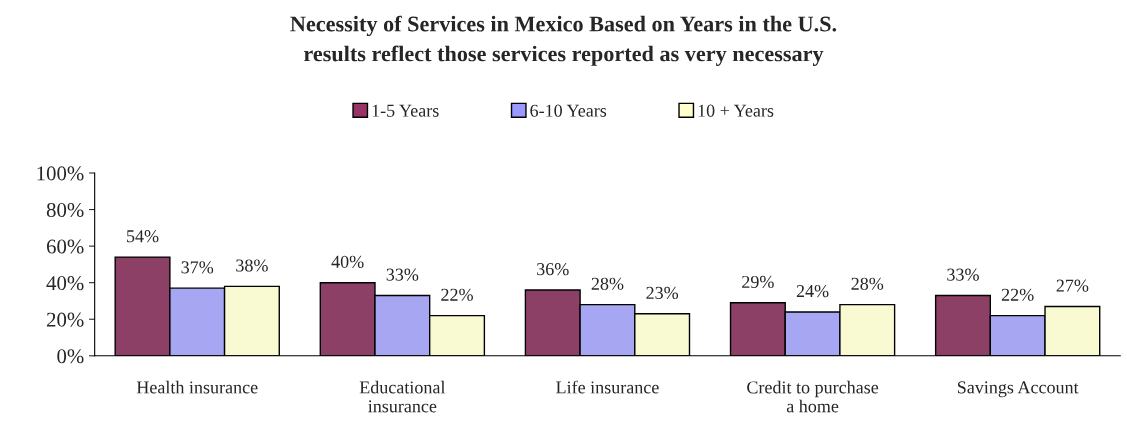 Image resolution: width=1127 pixels, height=447 pixels. What do you see at coordinates (197, 267) in the screenshot?
I see `text: 37%` at bounding box center [197, 267].